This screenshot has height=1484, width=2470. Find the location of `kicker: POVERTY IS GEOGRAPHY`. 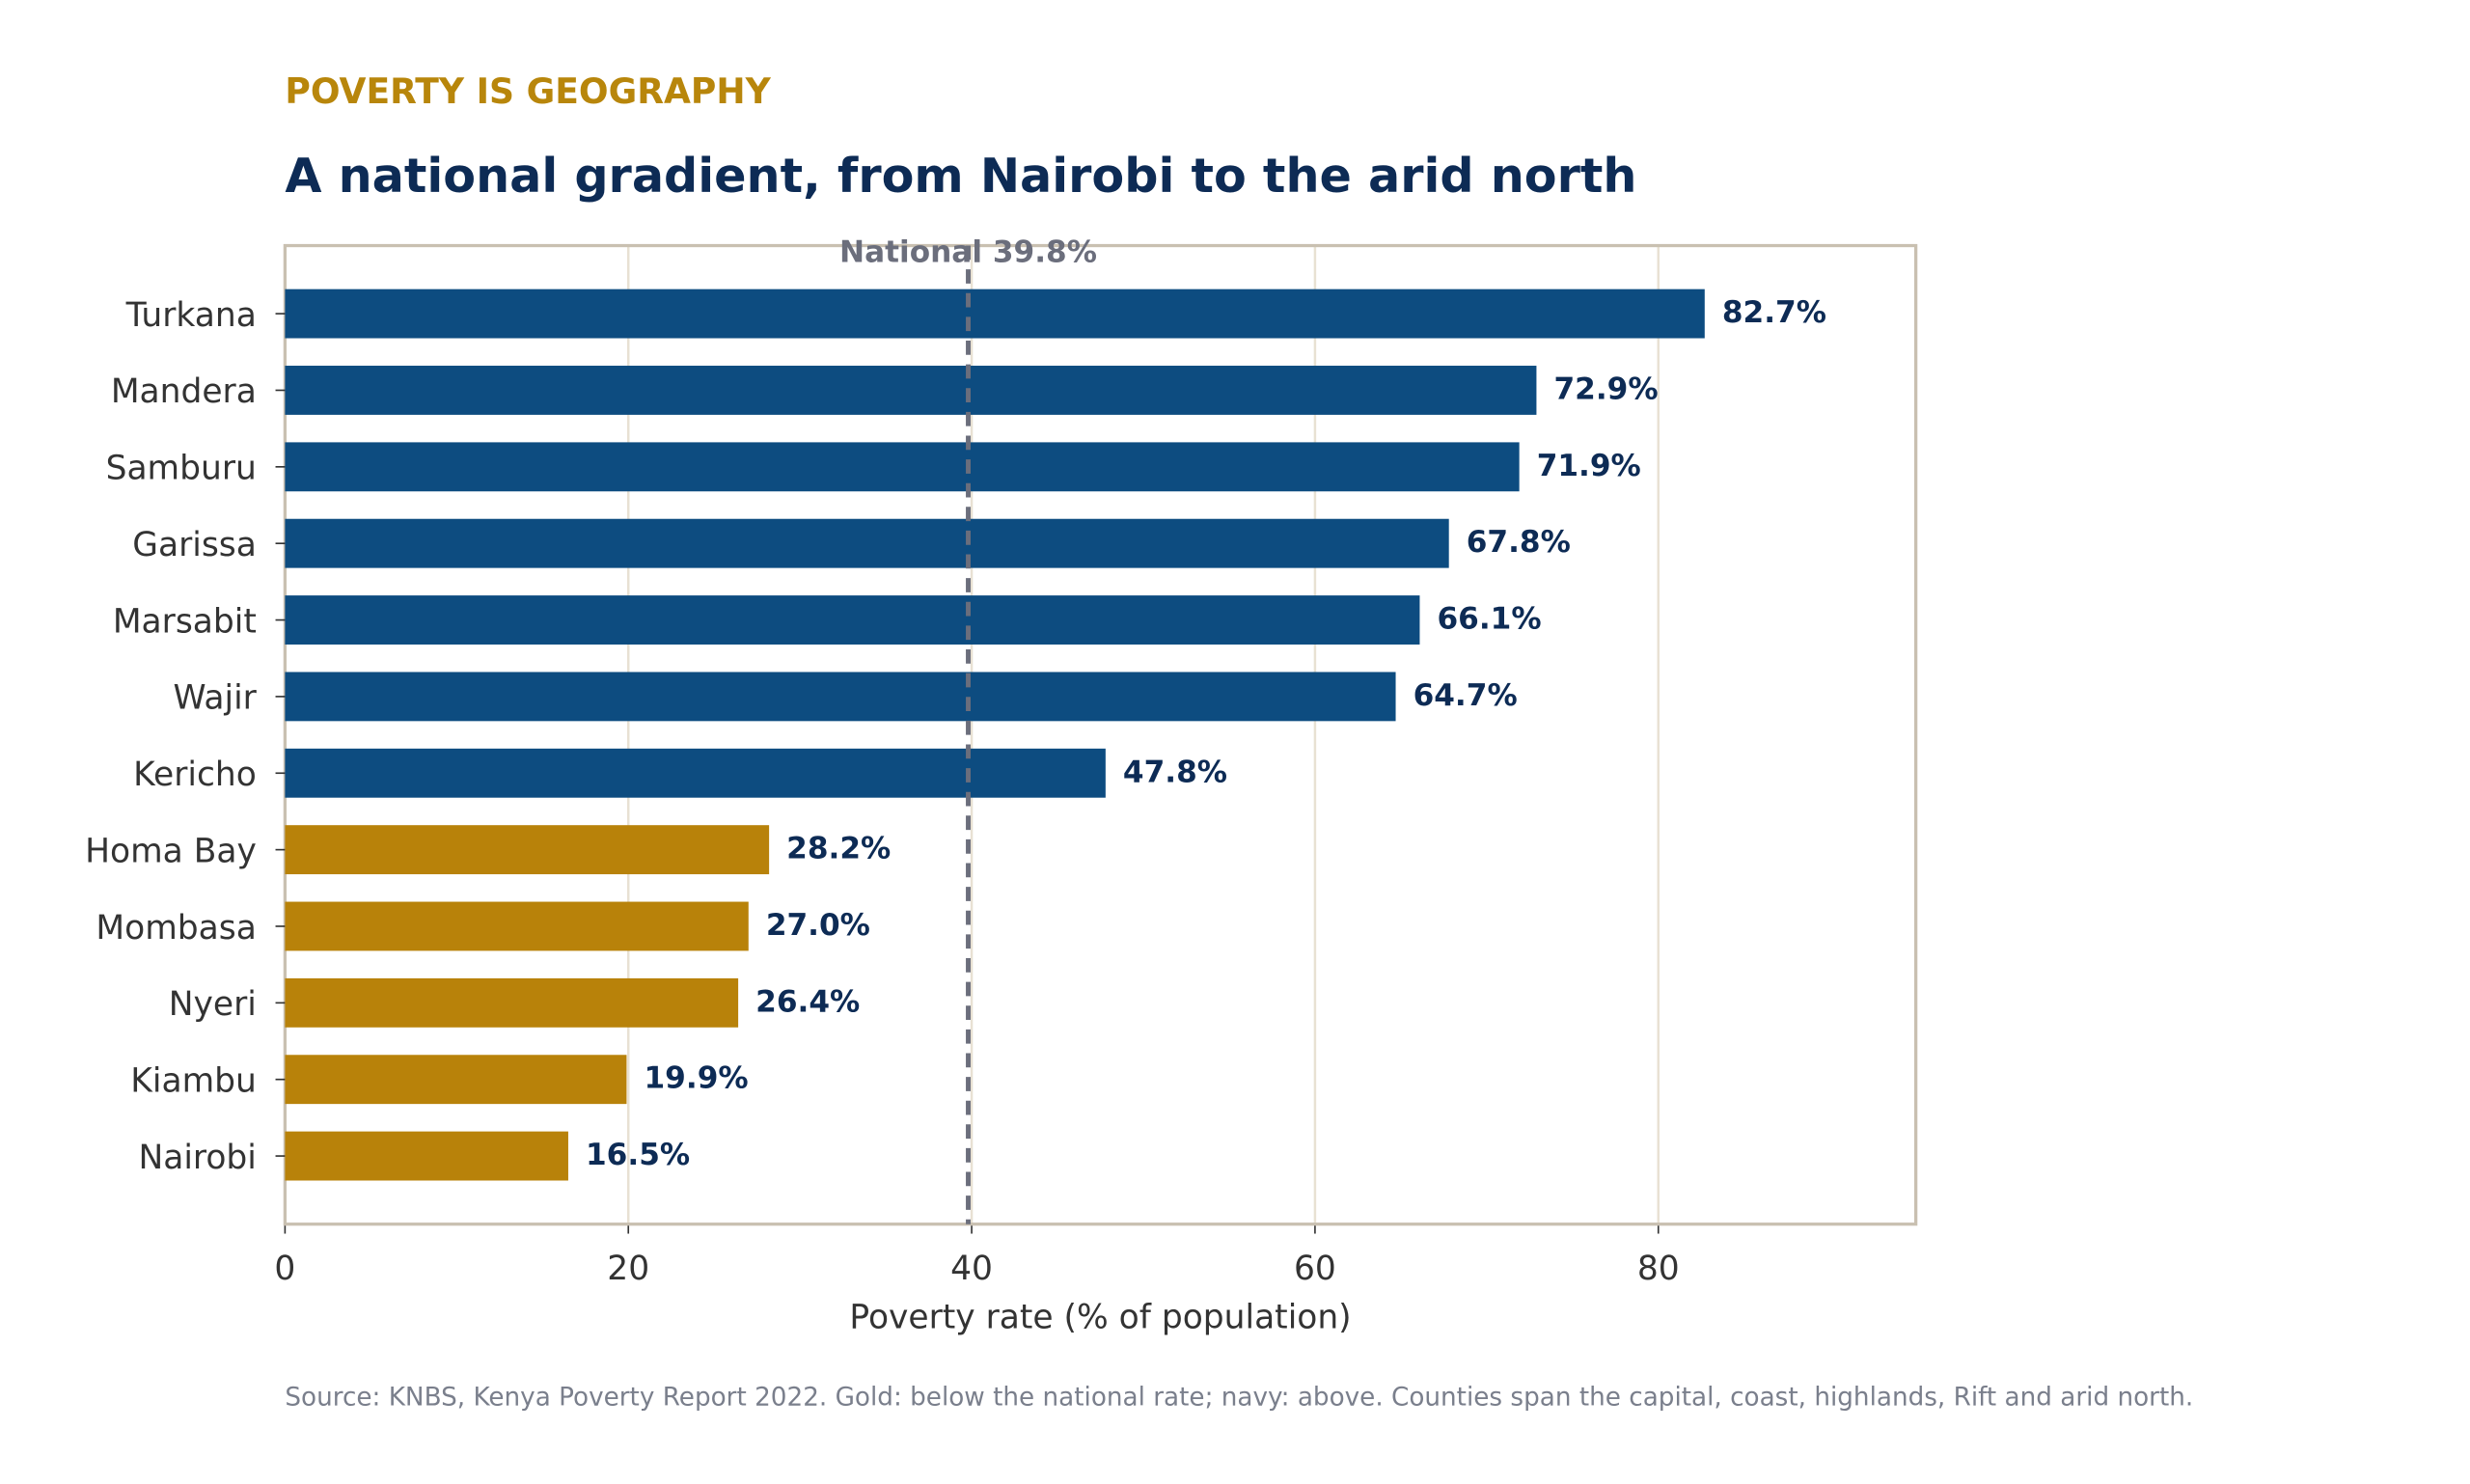

kicker: POVERTY IS GEOGRAPHY is located at coordinates (528, 91).